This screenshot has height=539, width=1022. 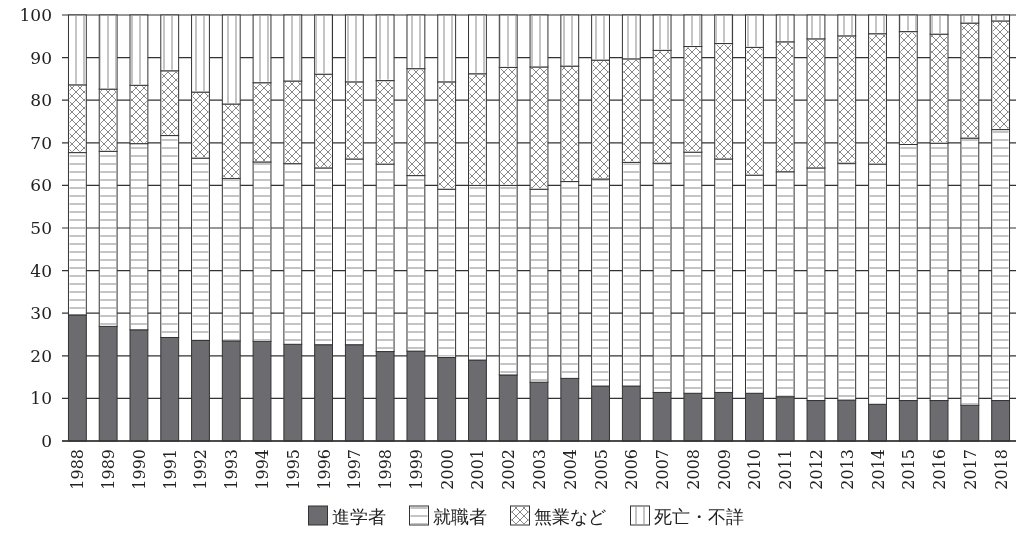 What do you see at coordinates (816, 469) in the screenshot?
I see `x-tick-label: 2012` at bounding box center [816, 469].